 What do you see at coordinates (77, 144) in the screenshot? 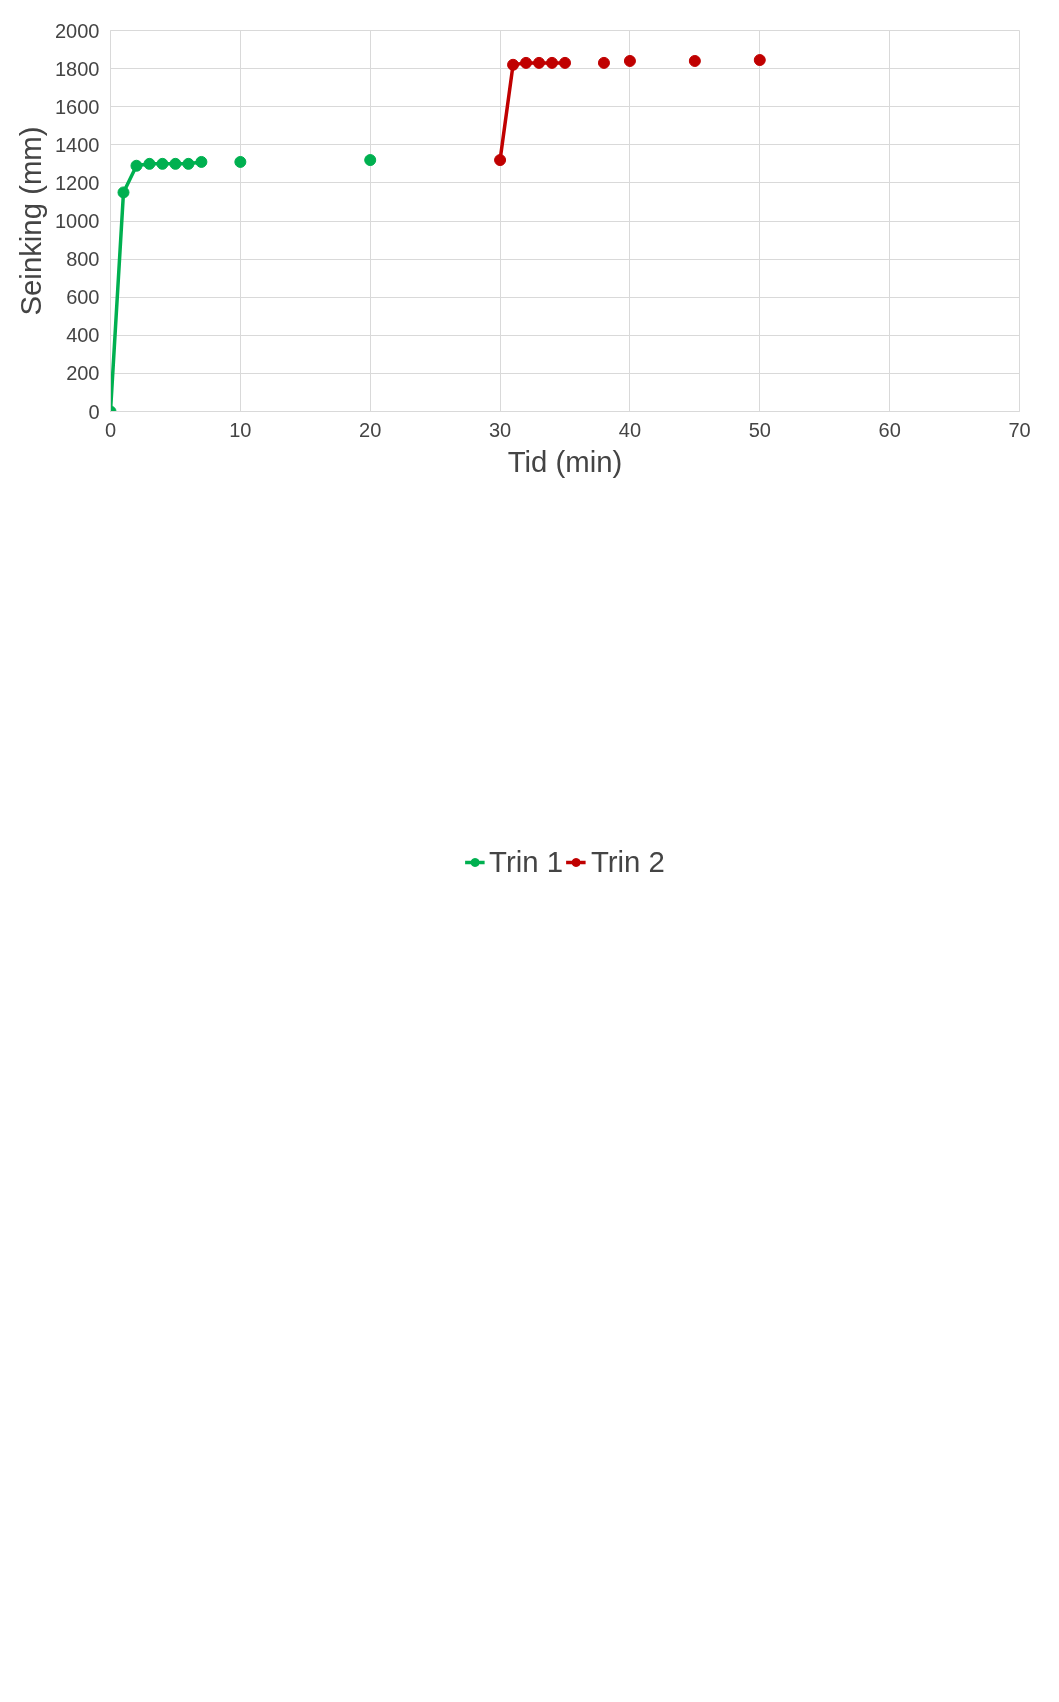
I see `y-tick-label: 1400` at bounding box center [77, 144].